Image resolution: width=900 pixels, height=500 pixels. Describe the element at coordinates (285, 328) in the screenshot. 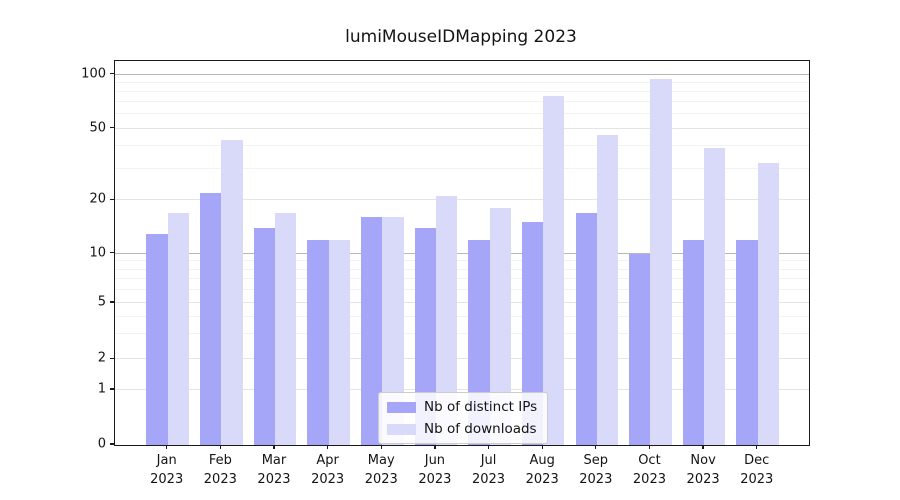

I see `bar-downloads-mar` at that location.